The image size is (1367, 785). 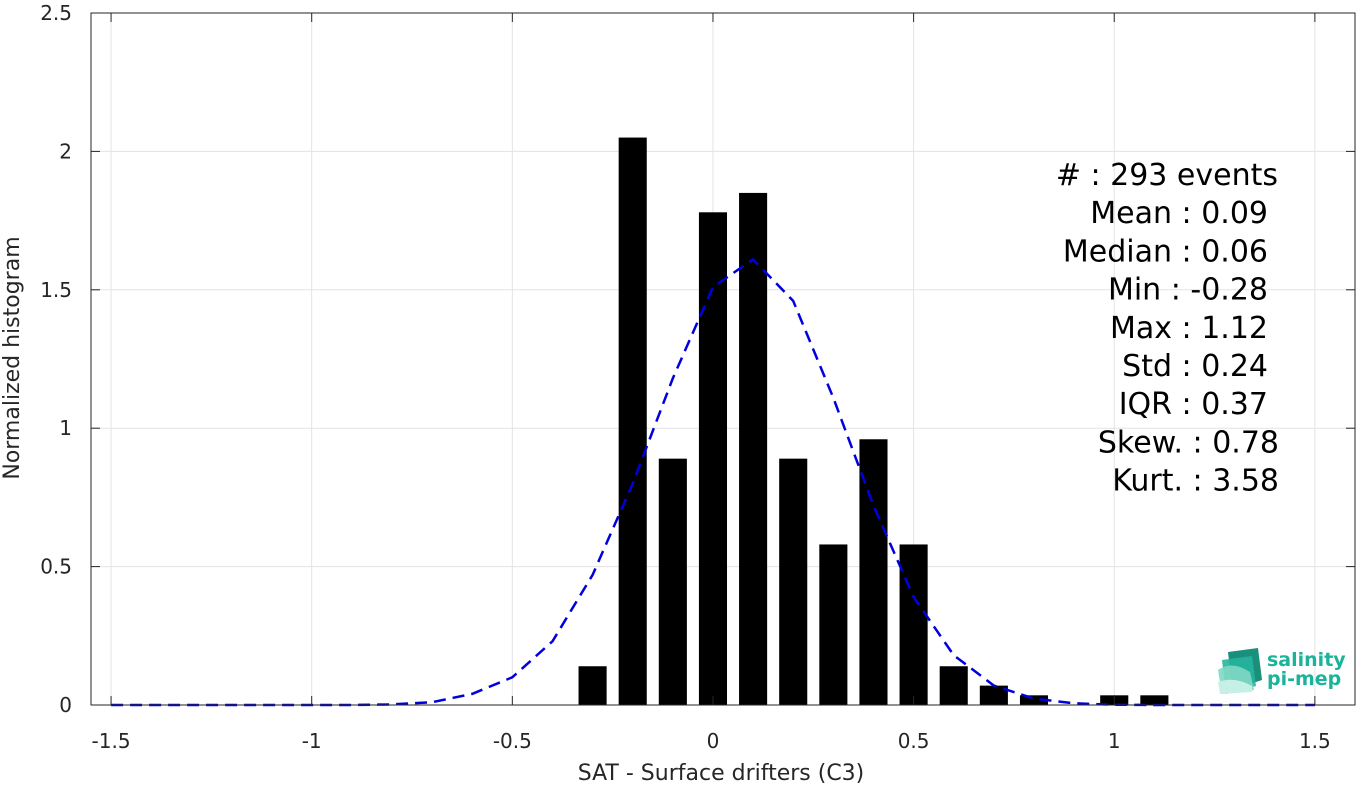 I want to click on y-axis-label: Normalized histogram, so click(x=12, y=357).